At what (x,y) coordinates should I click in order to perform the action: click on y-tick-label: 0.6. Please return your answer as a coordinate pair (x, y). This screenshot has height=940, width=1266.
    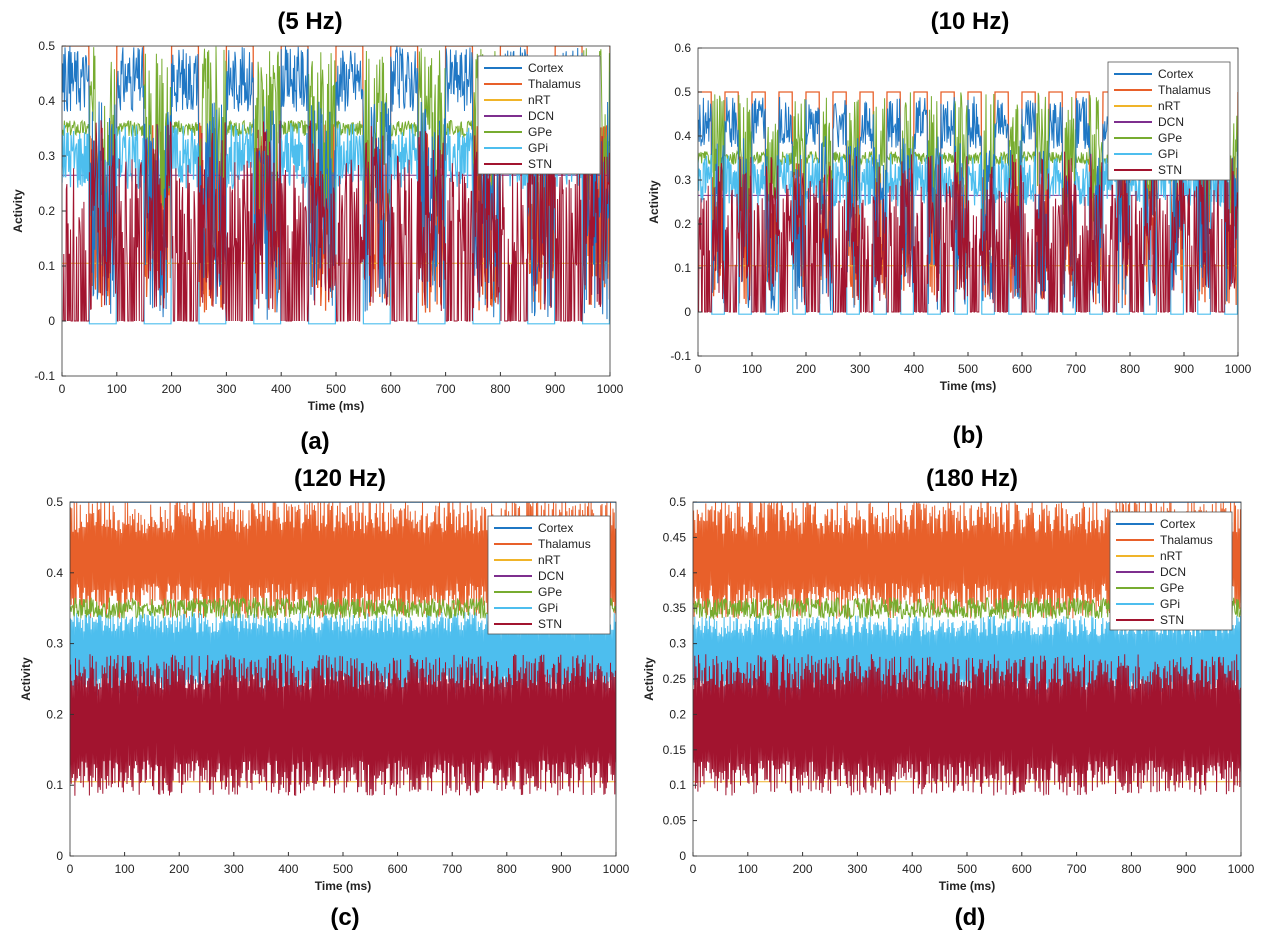
    Looking at the image, I should click on (682, 48).